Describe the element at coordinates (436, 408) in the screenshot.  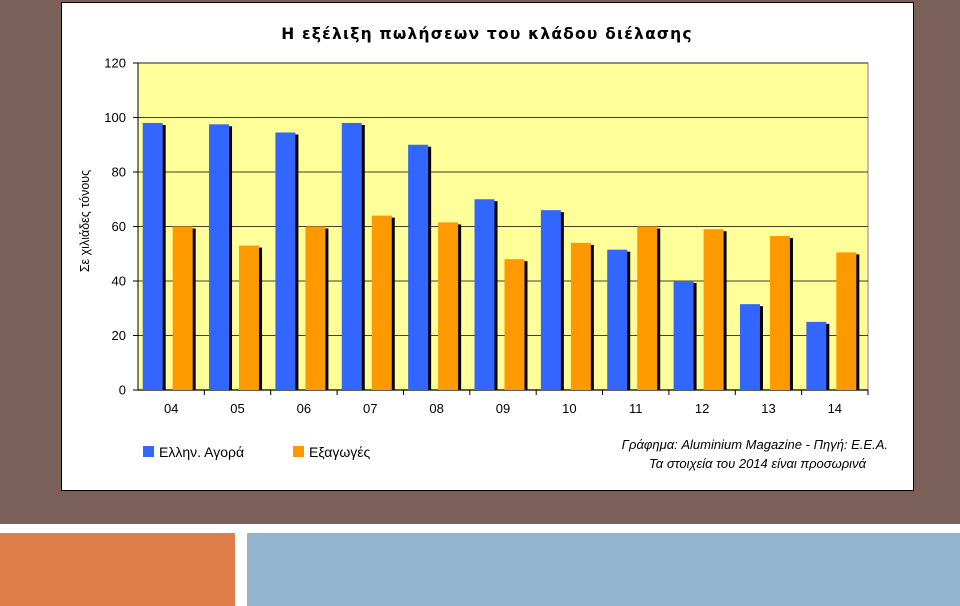
I see `x-tick-label: 08` at that location.